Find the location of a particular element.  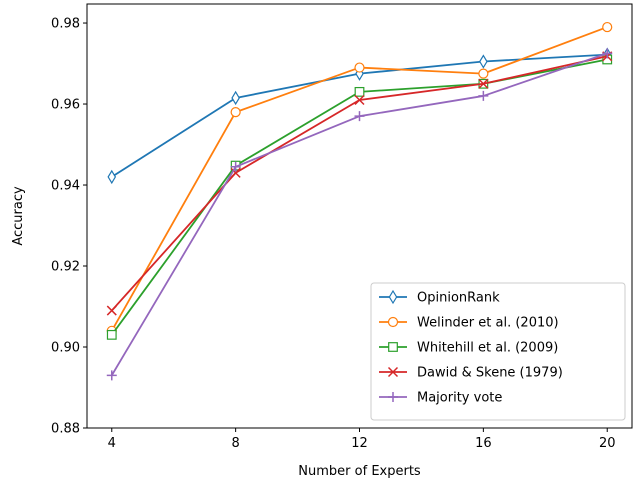

x-tick-label: 20 is located at coordinates (607, 443).